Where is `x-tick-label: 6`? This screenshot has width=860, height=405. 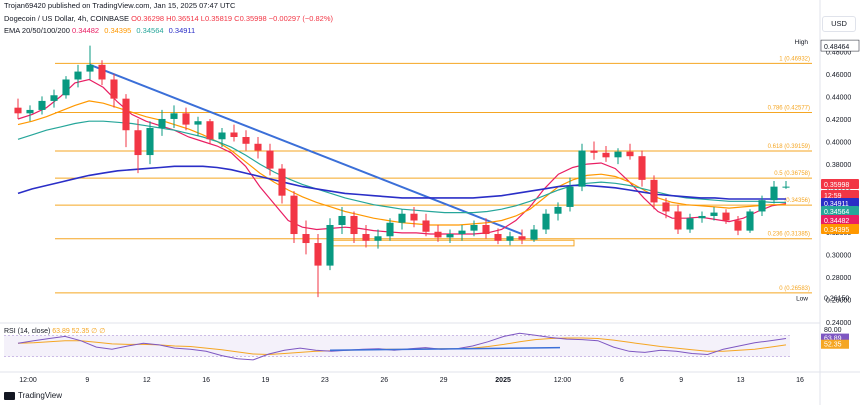
x-tick-label: 6 is located at coordinates (622, 380).